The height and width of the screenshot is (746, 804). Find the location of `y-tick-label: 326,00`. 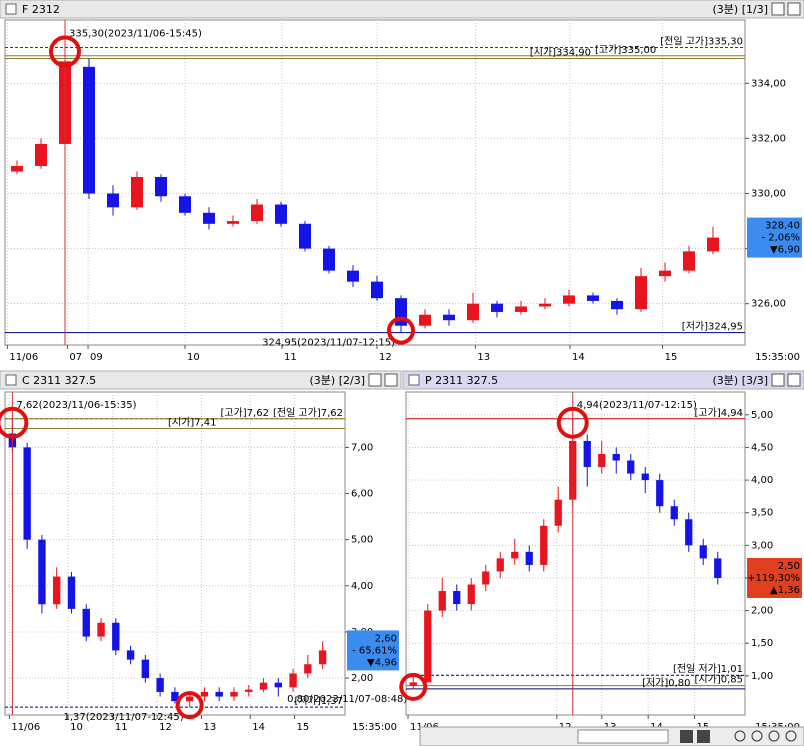

y-tick-label: 326,00 is located at coordinates (768, 304).